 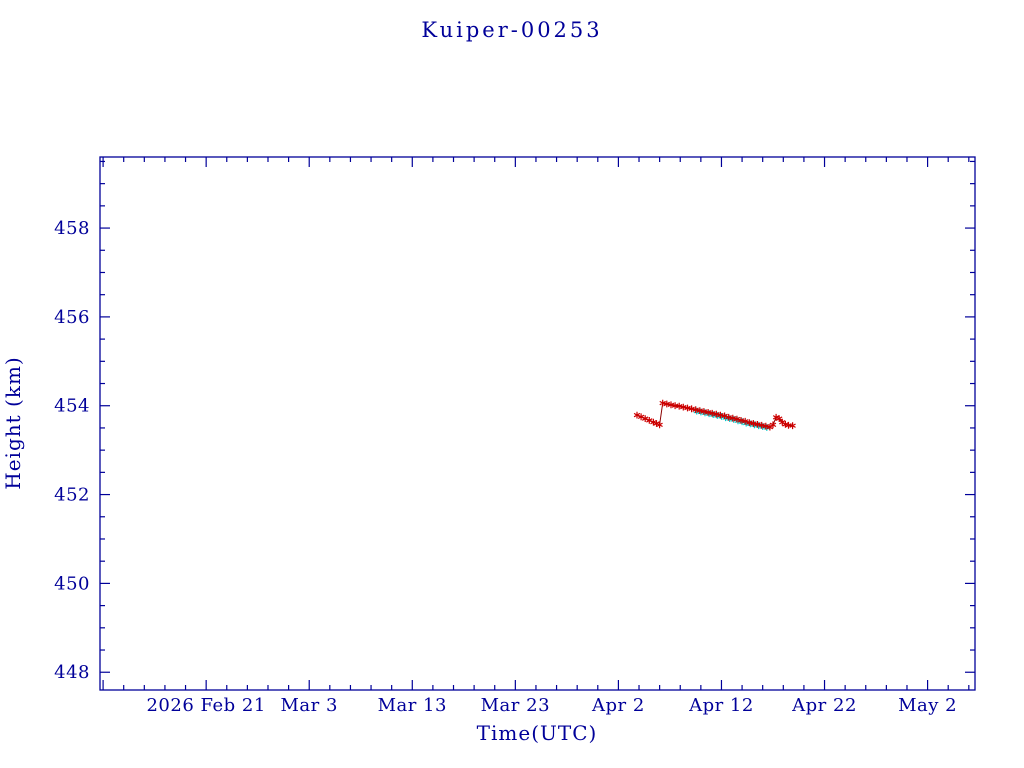 I want to click on x-tick-label: 2026 Feb 21, so click(x=205, y=705).